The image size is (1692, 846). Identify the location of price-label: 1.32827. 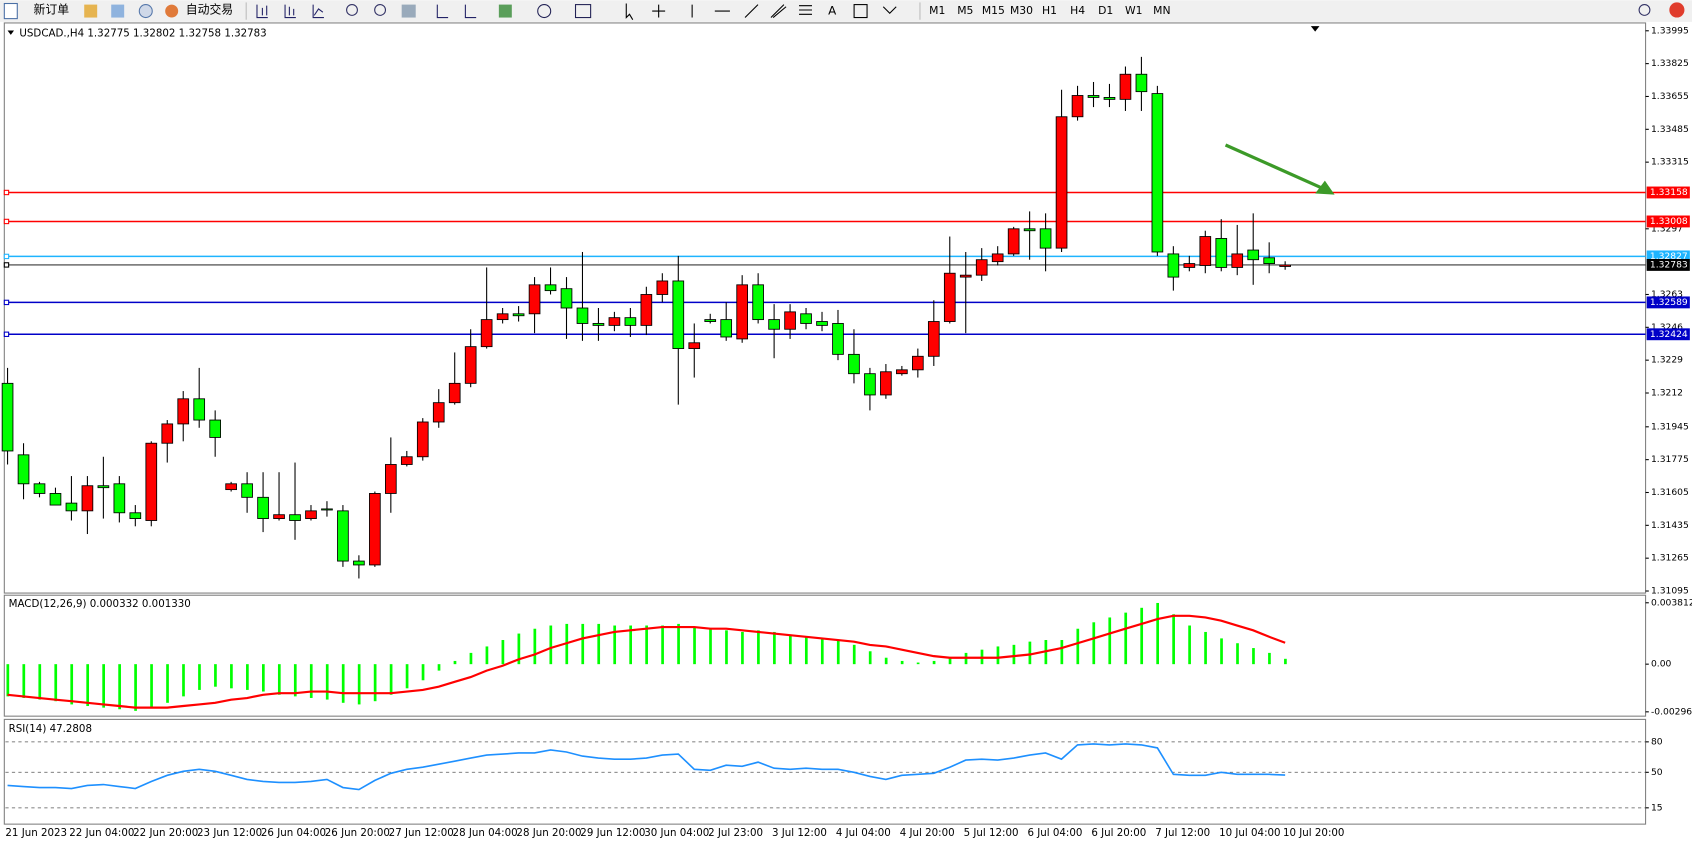
(1669, 256).